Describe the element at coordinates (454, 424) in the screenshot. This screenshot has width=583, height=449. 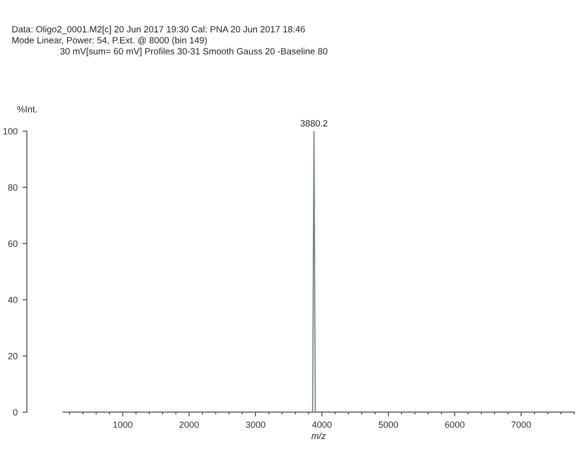
I see `x-tick-label: 6000` at that location.